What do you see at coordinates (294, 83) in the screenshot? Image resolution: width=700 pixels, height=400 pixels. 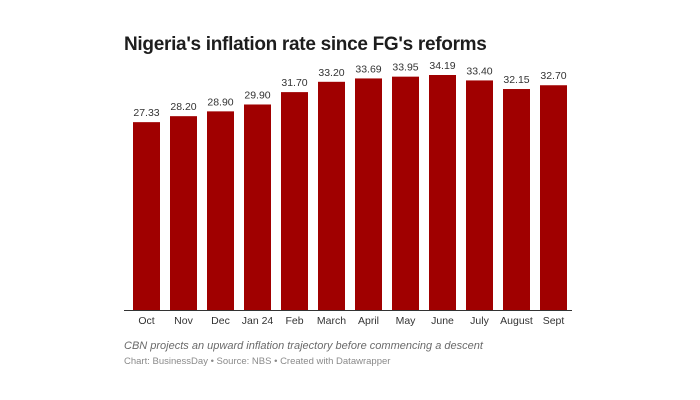 I see `bar-value-label: 31.70` at bounding box center [294, 83].